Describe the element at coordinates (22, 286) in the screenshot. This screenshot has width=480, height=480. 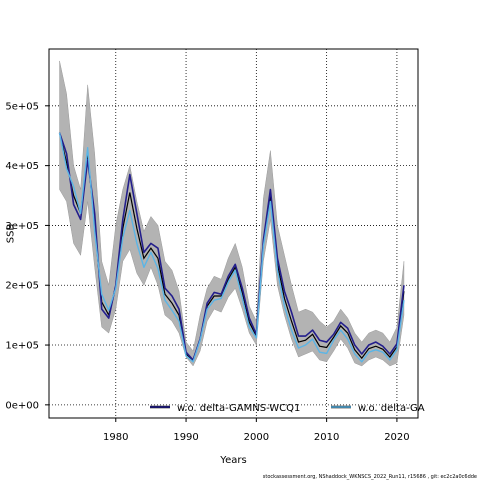
I see `y-tick-label: 2e+05` at that location.